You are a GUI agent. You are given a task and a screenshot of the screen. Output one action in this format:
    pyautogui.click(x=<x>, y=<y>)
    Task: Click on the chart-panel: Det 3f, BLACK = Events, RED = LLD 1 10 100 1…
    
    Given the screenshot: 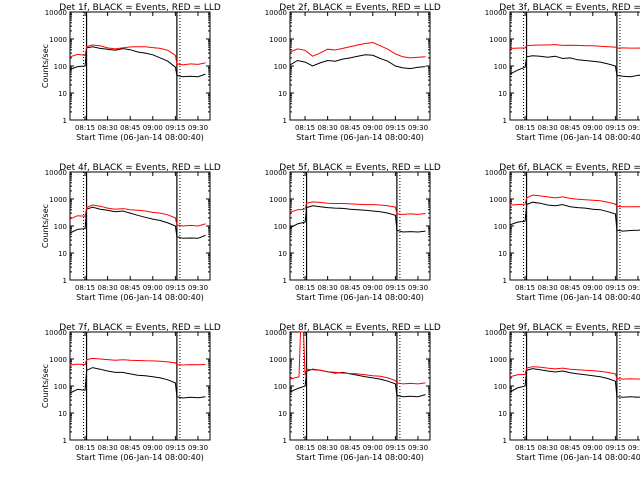 What is the action you would take?
    pyautogui.click(x=562, y=72)
    